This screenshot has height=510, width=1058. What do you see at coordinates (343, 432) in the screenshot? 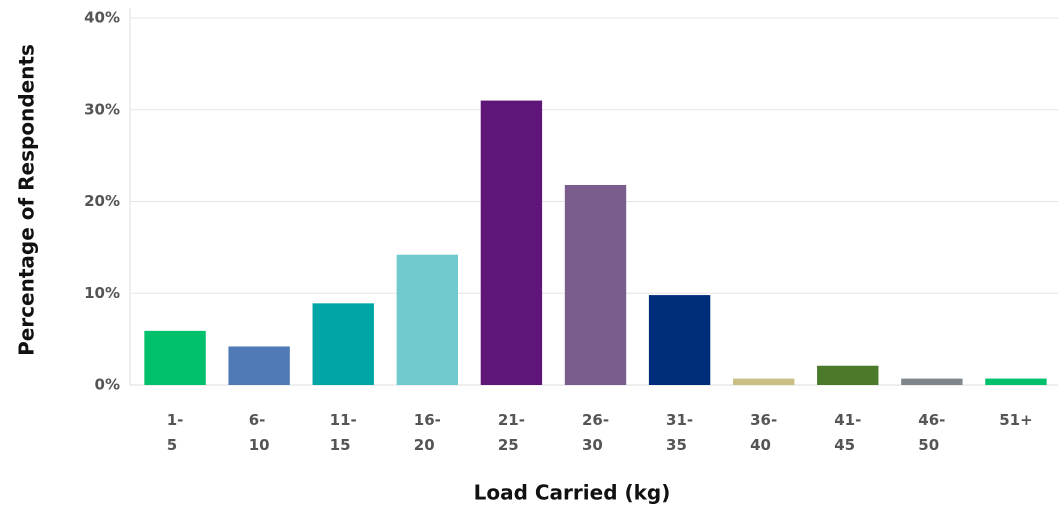
I see `x-tick-label: 11-15` at bounding box center [343, 432].